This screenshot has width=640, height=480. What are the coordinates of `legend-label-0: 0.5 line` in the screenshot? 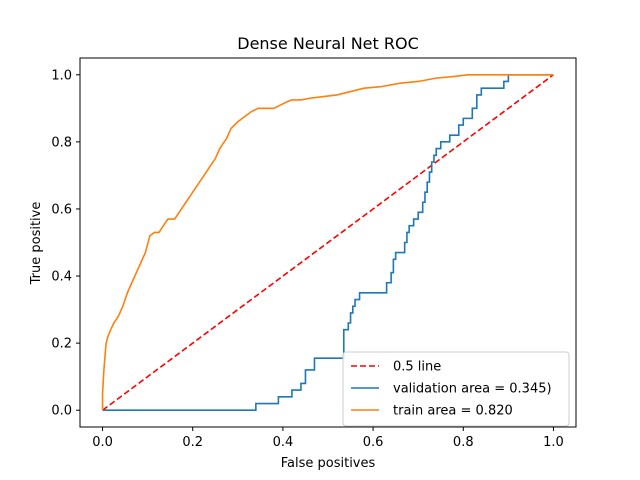 It's located at (417, 367).